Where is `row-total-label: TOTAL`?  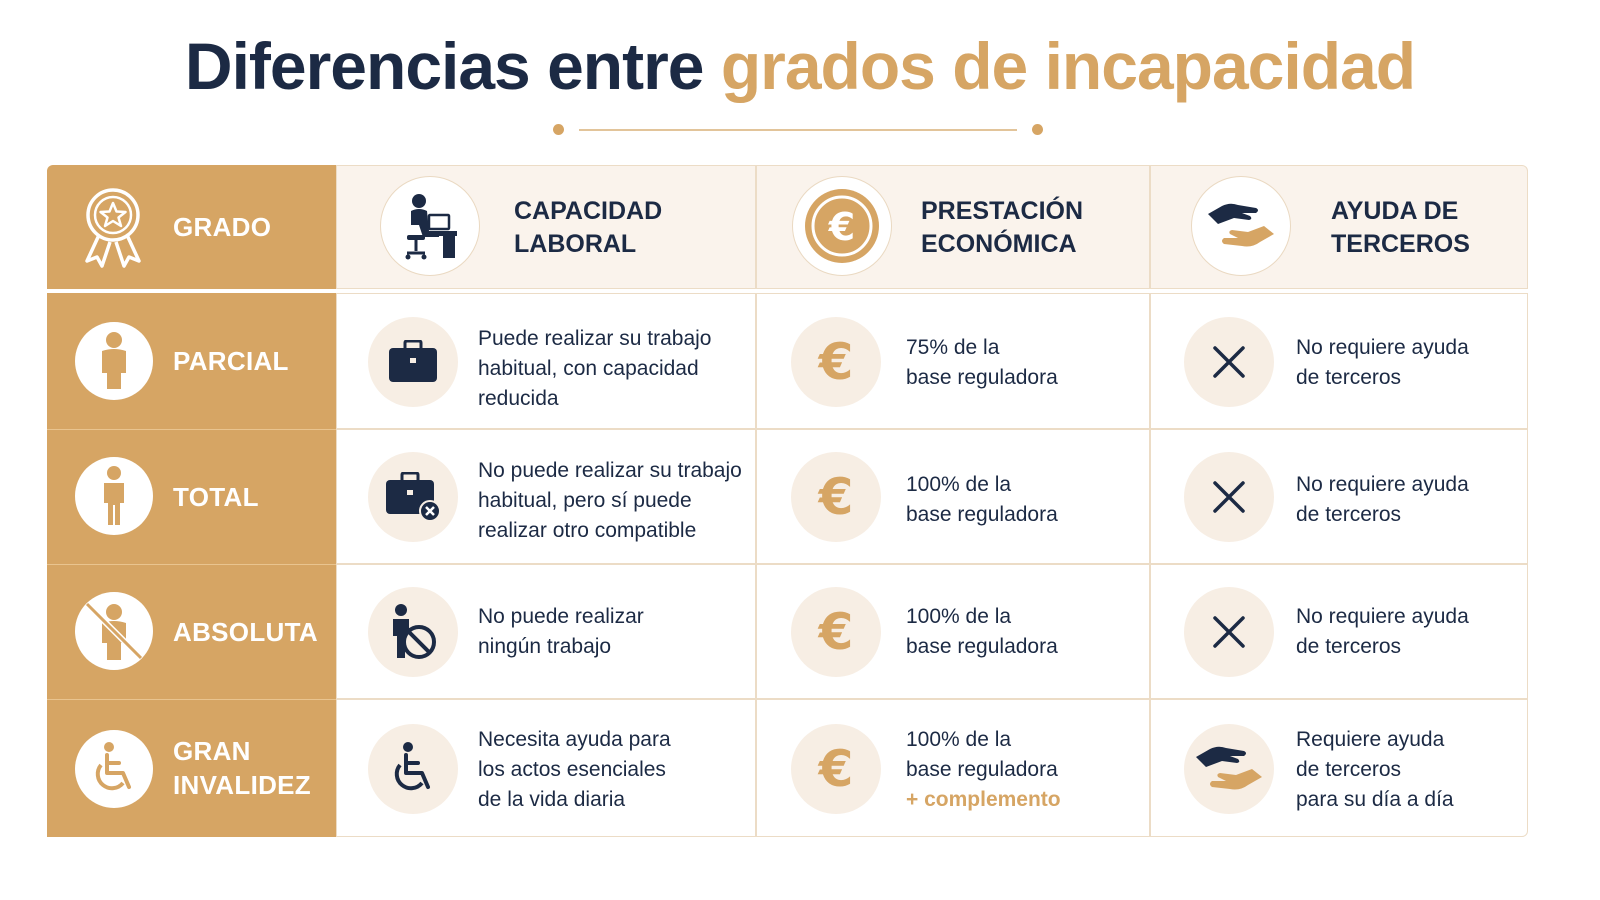
row-total-label: TOTAL is located at coordinates (216, 497).